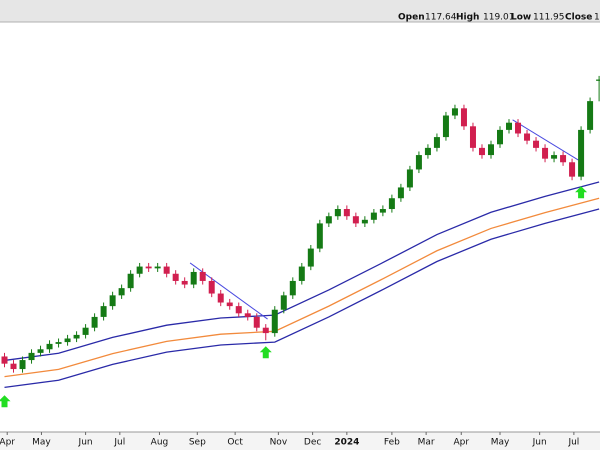 The width and height of the screenshot is (600, 450). What do you see at coordinates (392, 443) in the screenshot?
I see `x-tick-label: Feb` at bounding box center [392, 443].